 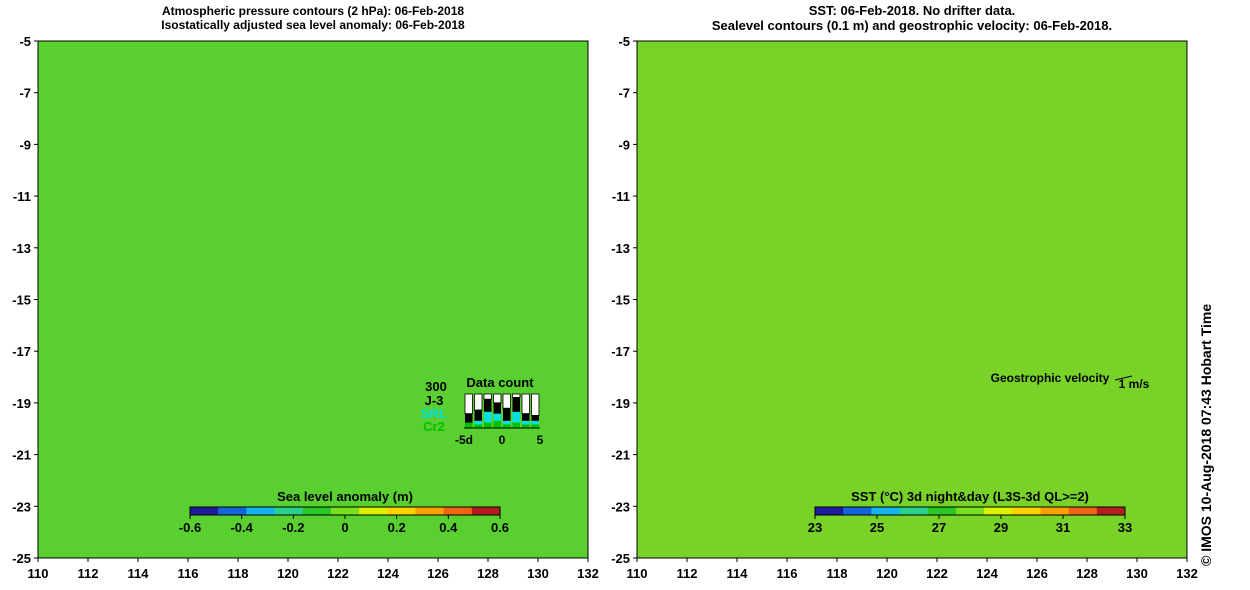 What do you see at coordinates (500, 382) in the screenshot?
I see `data-count-title: Data count` at bounding box center [500, 382].